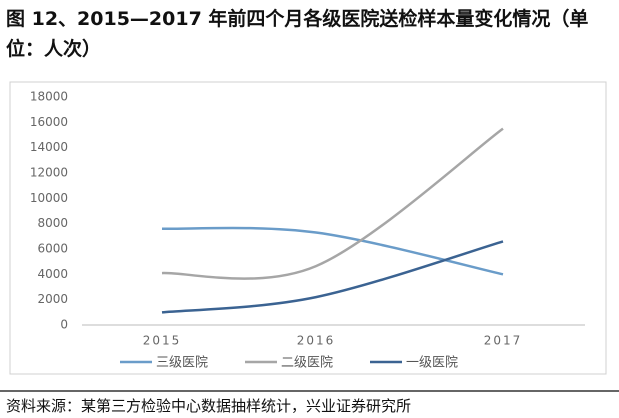  What do you see at coordinates (52, 249) in the screenshot?
I see `y-tick-label: 6000` at bounding box center [52, 249].